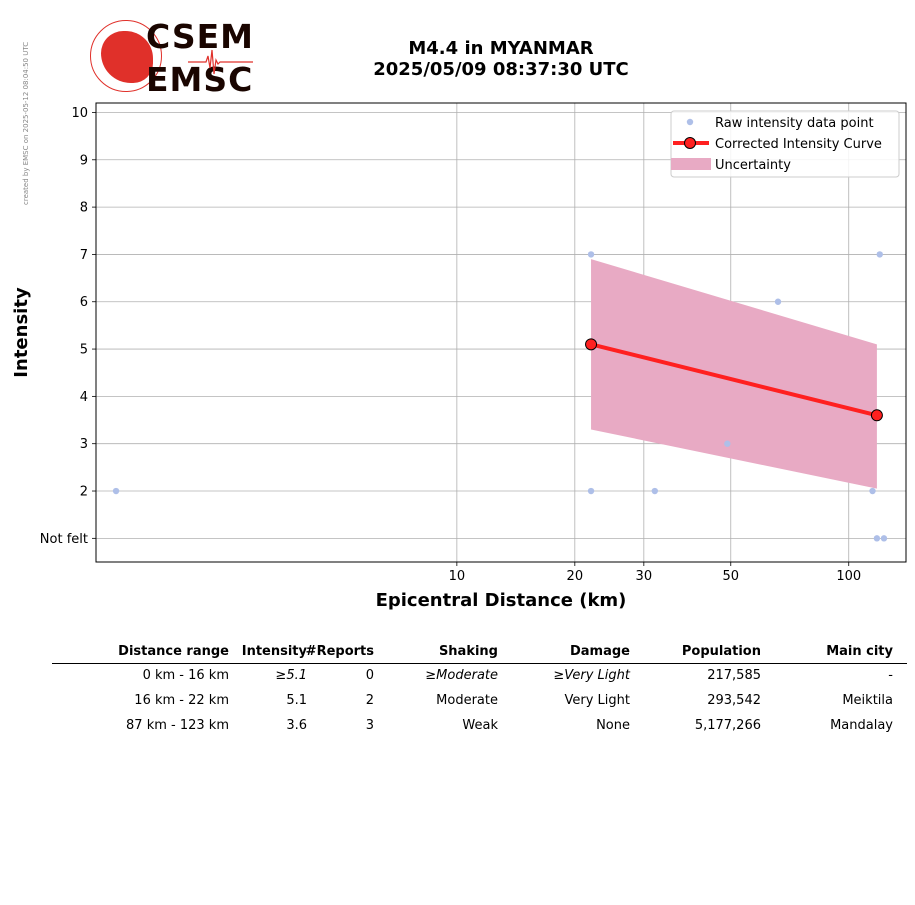  What do you see at coordinates (369, 675) in the screenshot?
I see `cell-reports: 0` at bounding box center [369, 675].